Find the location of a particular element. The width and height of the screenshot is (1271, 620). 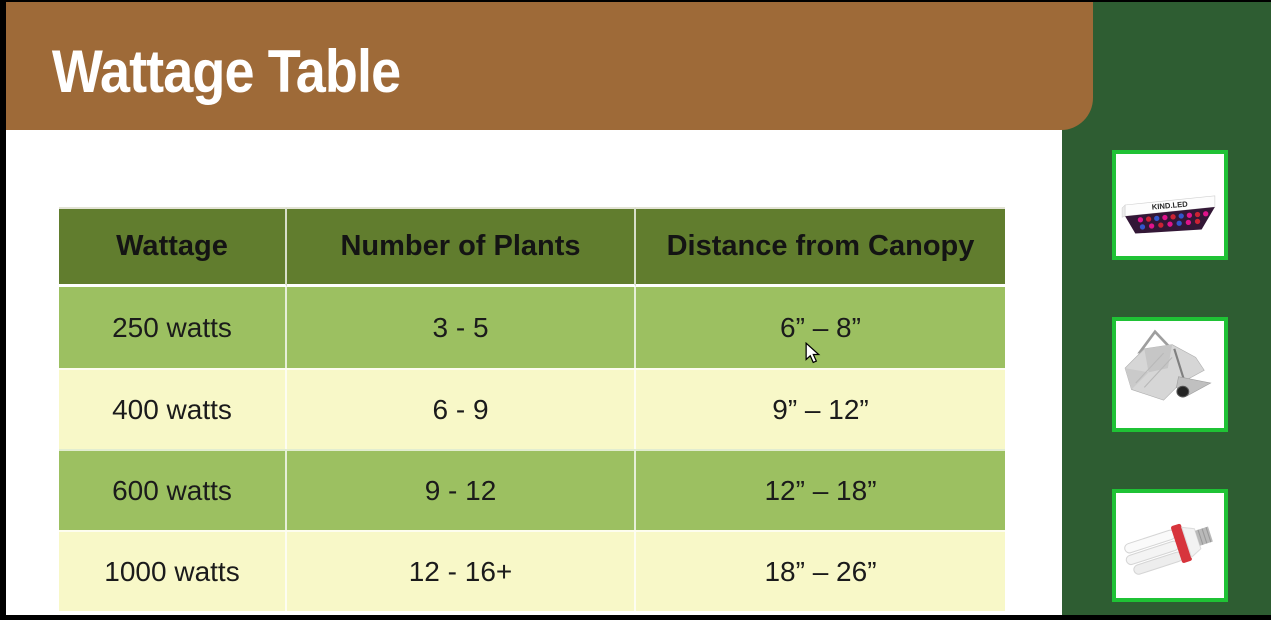

table-cell: 6” – 8” is located at coordinates (820, 327).